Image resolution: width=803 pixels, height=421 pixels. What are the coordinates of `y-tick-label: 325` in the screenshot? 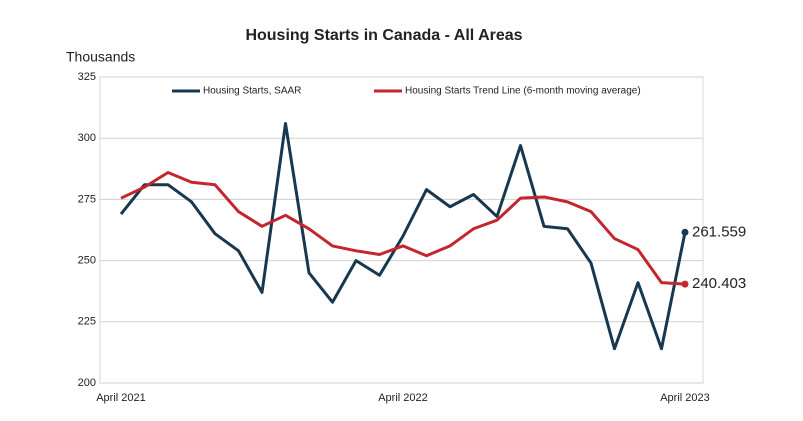 It's located at (87, 77).